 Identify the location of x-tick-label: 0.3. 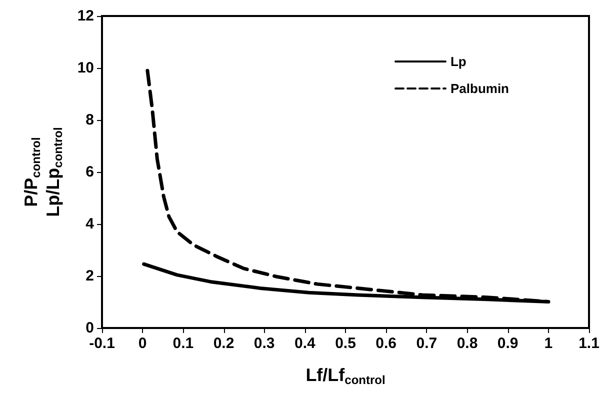
(264, 343).